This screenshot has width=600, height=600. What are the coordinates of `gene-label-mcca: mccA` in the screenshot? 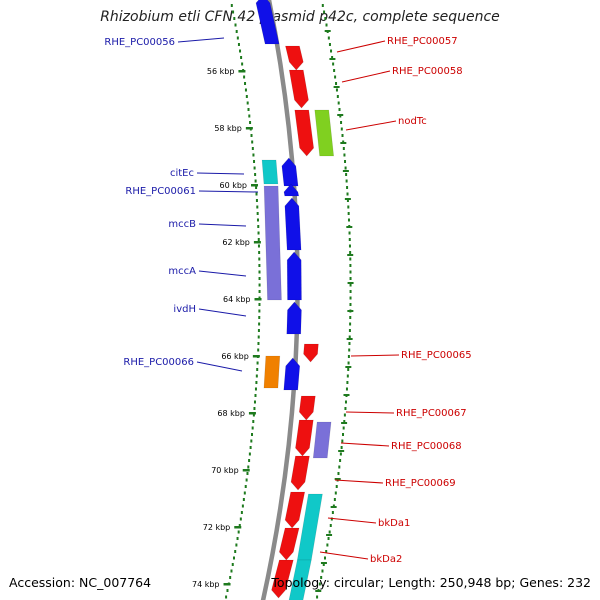 It's located at (182, 271).